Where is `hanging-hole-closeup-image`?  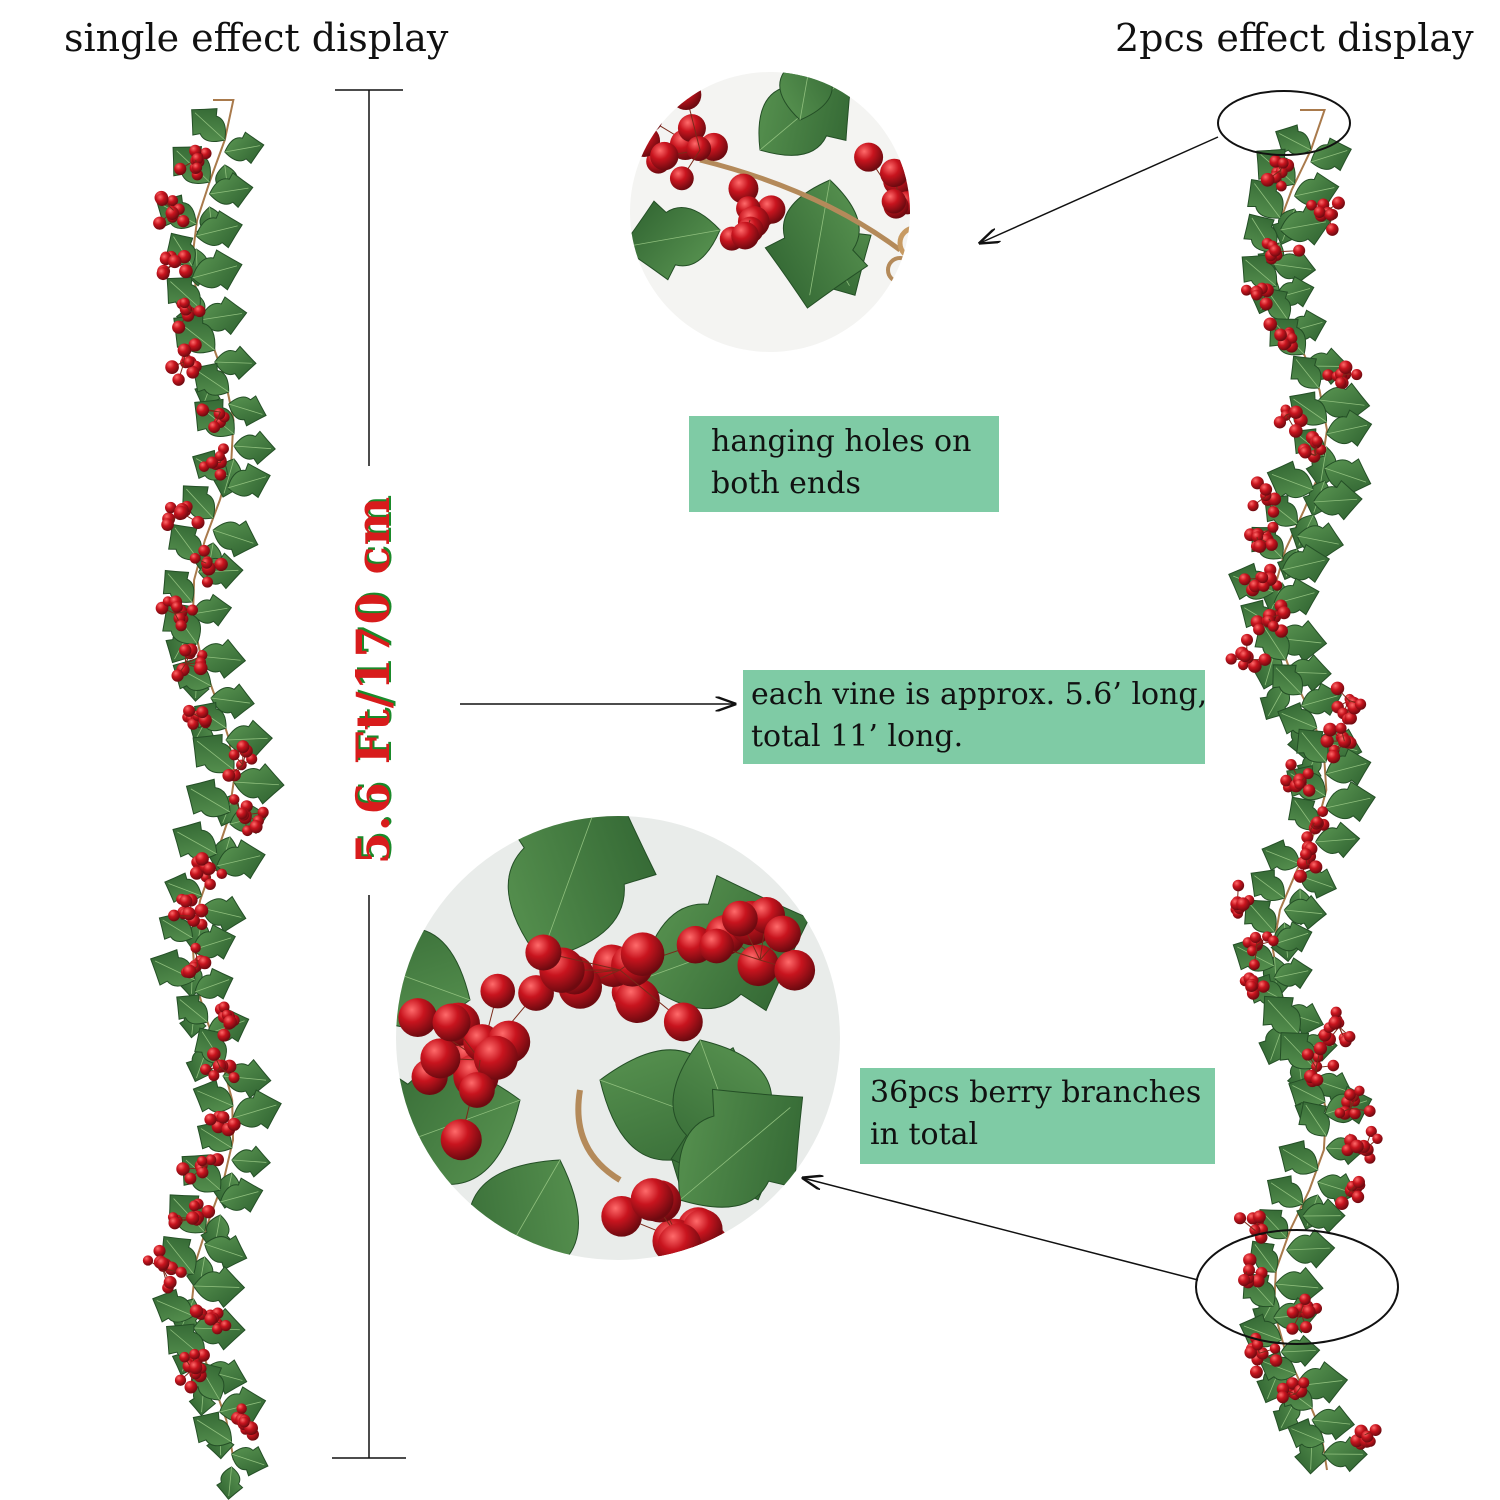
hanging-hole-closeup-image is located at coordinates (770, 212).